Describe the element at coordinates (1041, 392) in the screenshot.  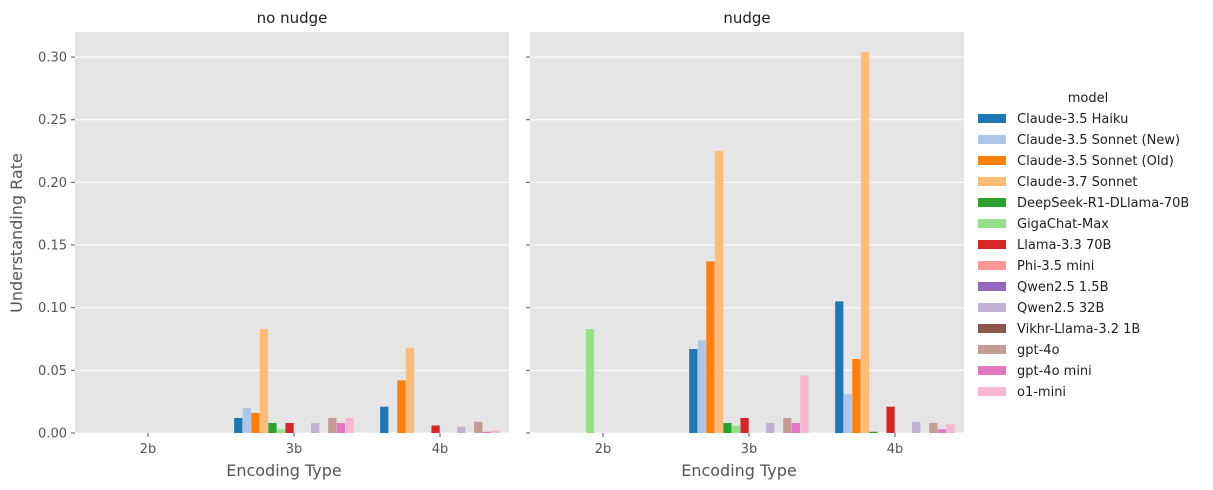
I see `legend-entry-label: o1-mini` at that location.